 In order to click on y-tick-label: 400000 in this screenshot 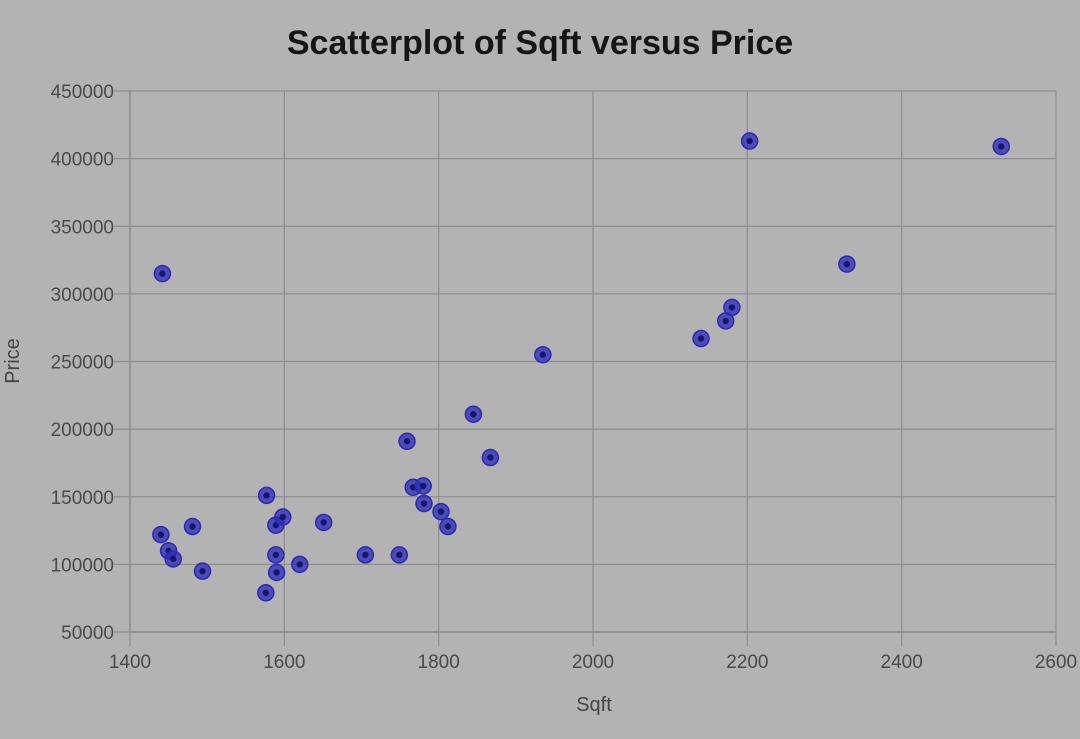, I will do `click(82, 160)`.